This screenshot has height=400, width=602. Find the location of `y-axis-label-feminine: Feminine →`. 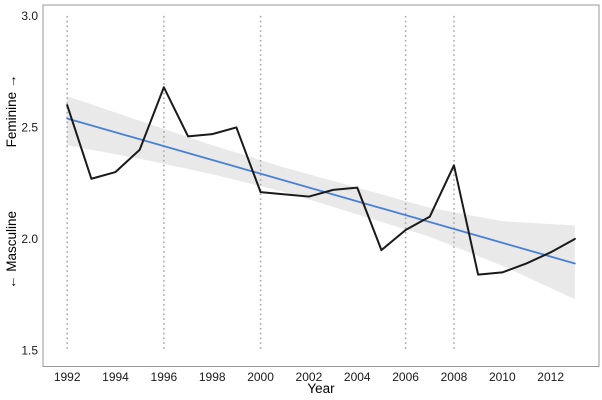

y-axis-label-feminine: Feminine → is located at coordinates (11, 111).